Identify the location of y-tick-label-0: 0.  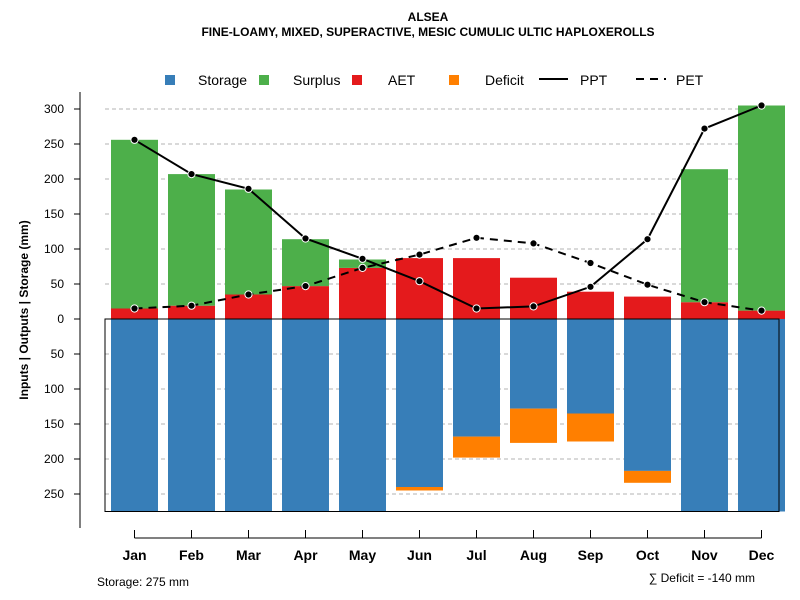
(60, 319).